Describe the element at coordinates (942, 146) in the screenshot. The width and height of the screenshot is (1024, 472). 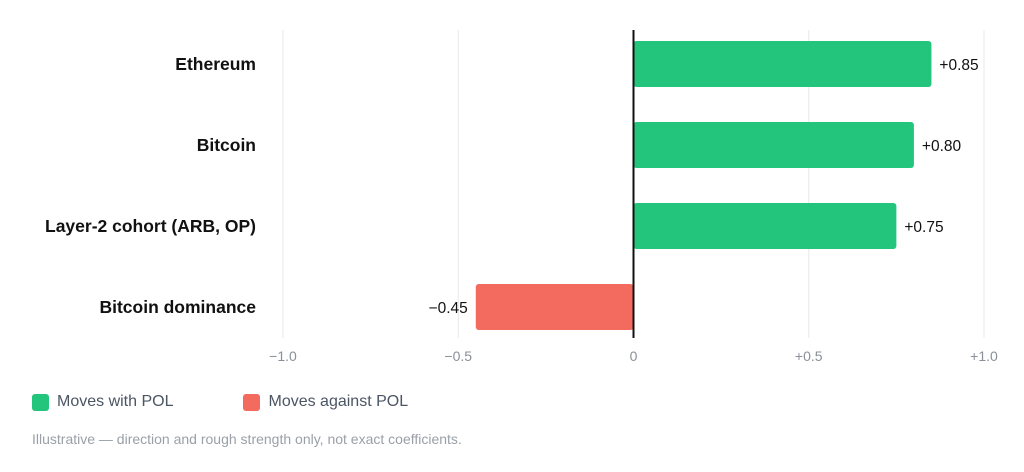
I see `data-label: +0.80` at that location.